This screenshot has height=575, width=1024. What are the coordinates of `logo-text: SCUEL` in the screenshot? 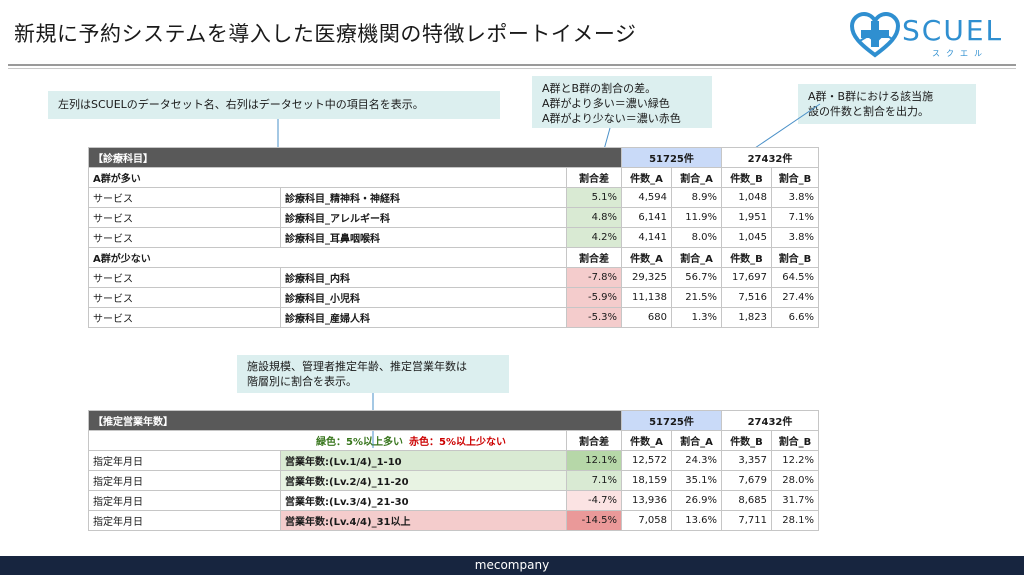 It's located at (953, 30).